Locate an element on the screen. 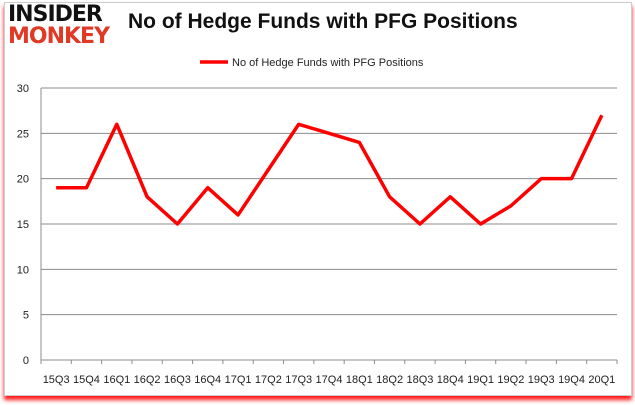 The image size is (635, 405). x-tick-label: 19Q1 is located at coordinates (480, 380).